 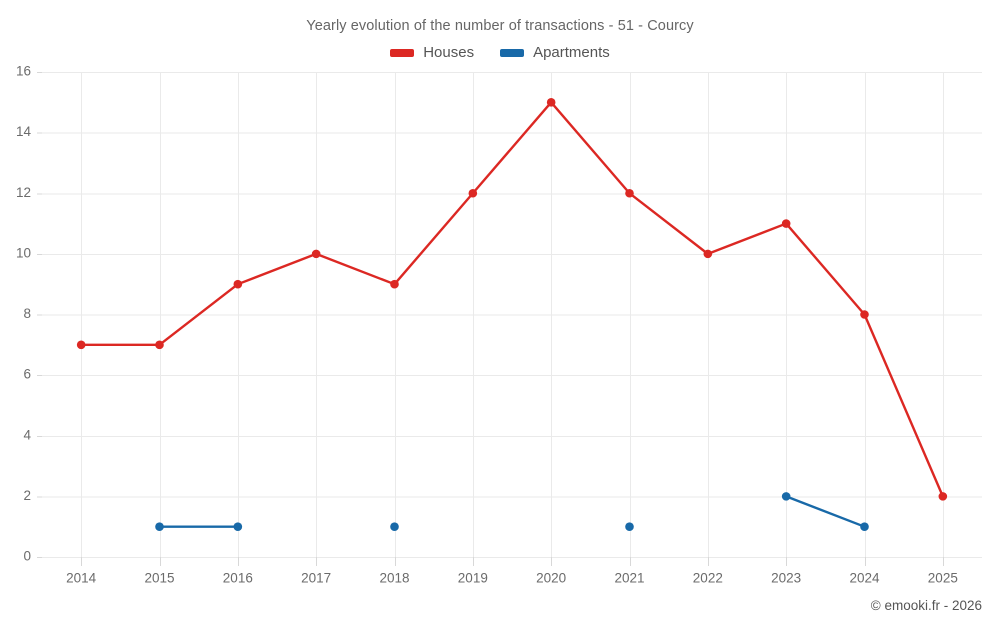 I want to click on y-axis-tick-label: 0, so click(x=27, y=556).